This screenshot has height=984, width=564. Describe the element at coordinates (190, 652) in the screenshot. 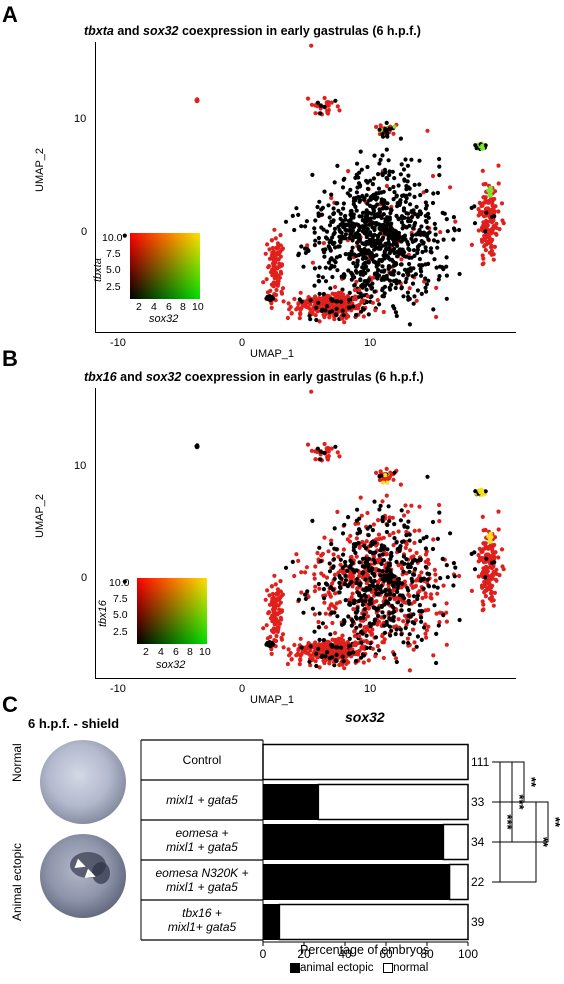

I see `b-leg-xtick-4: 8` at that location.